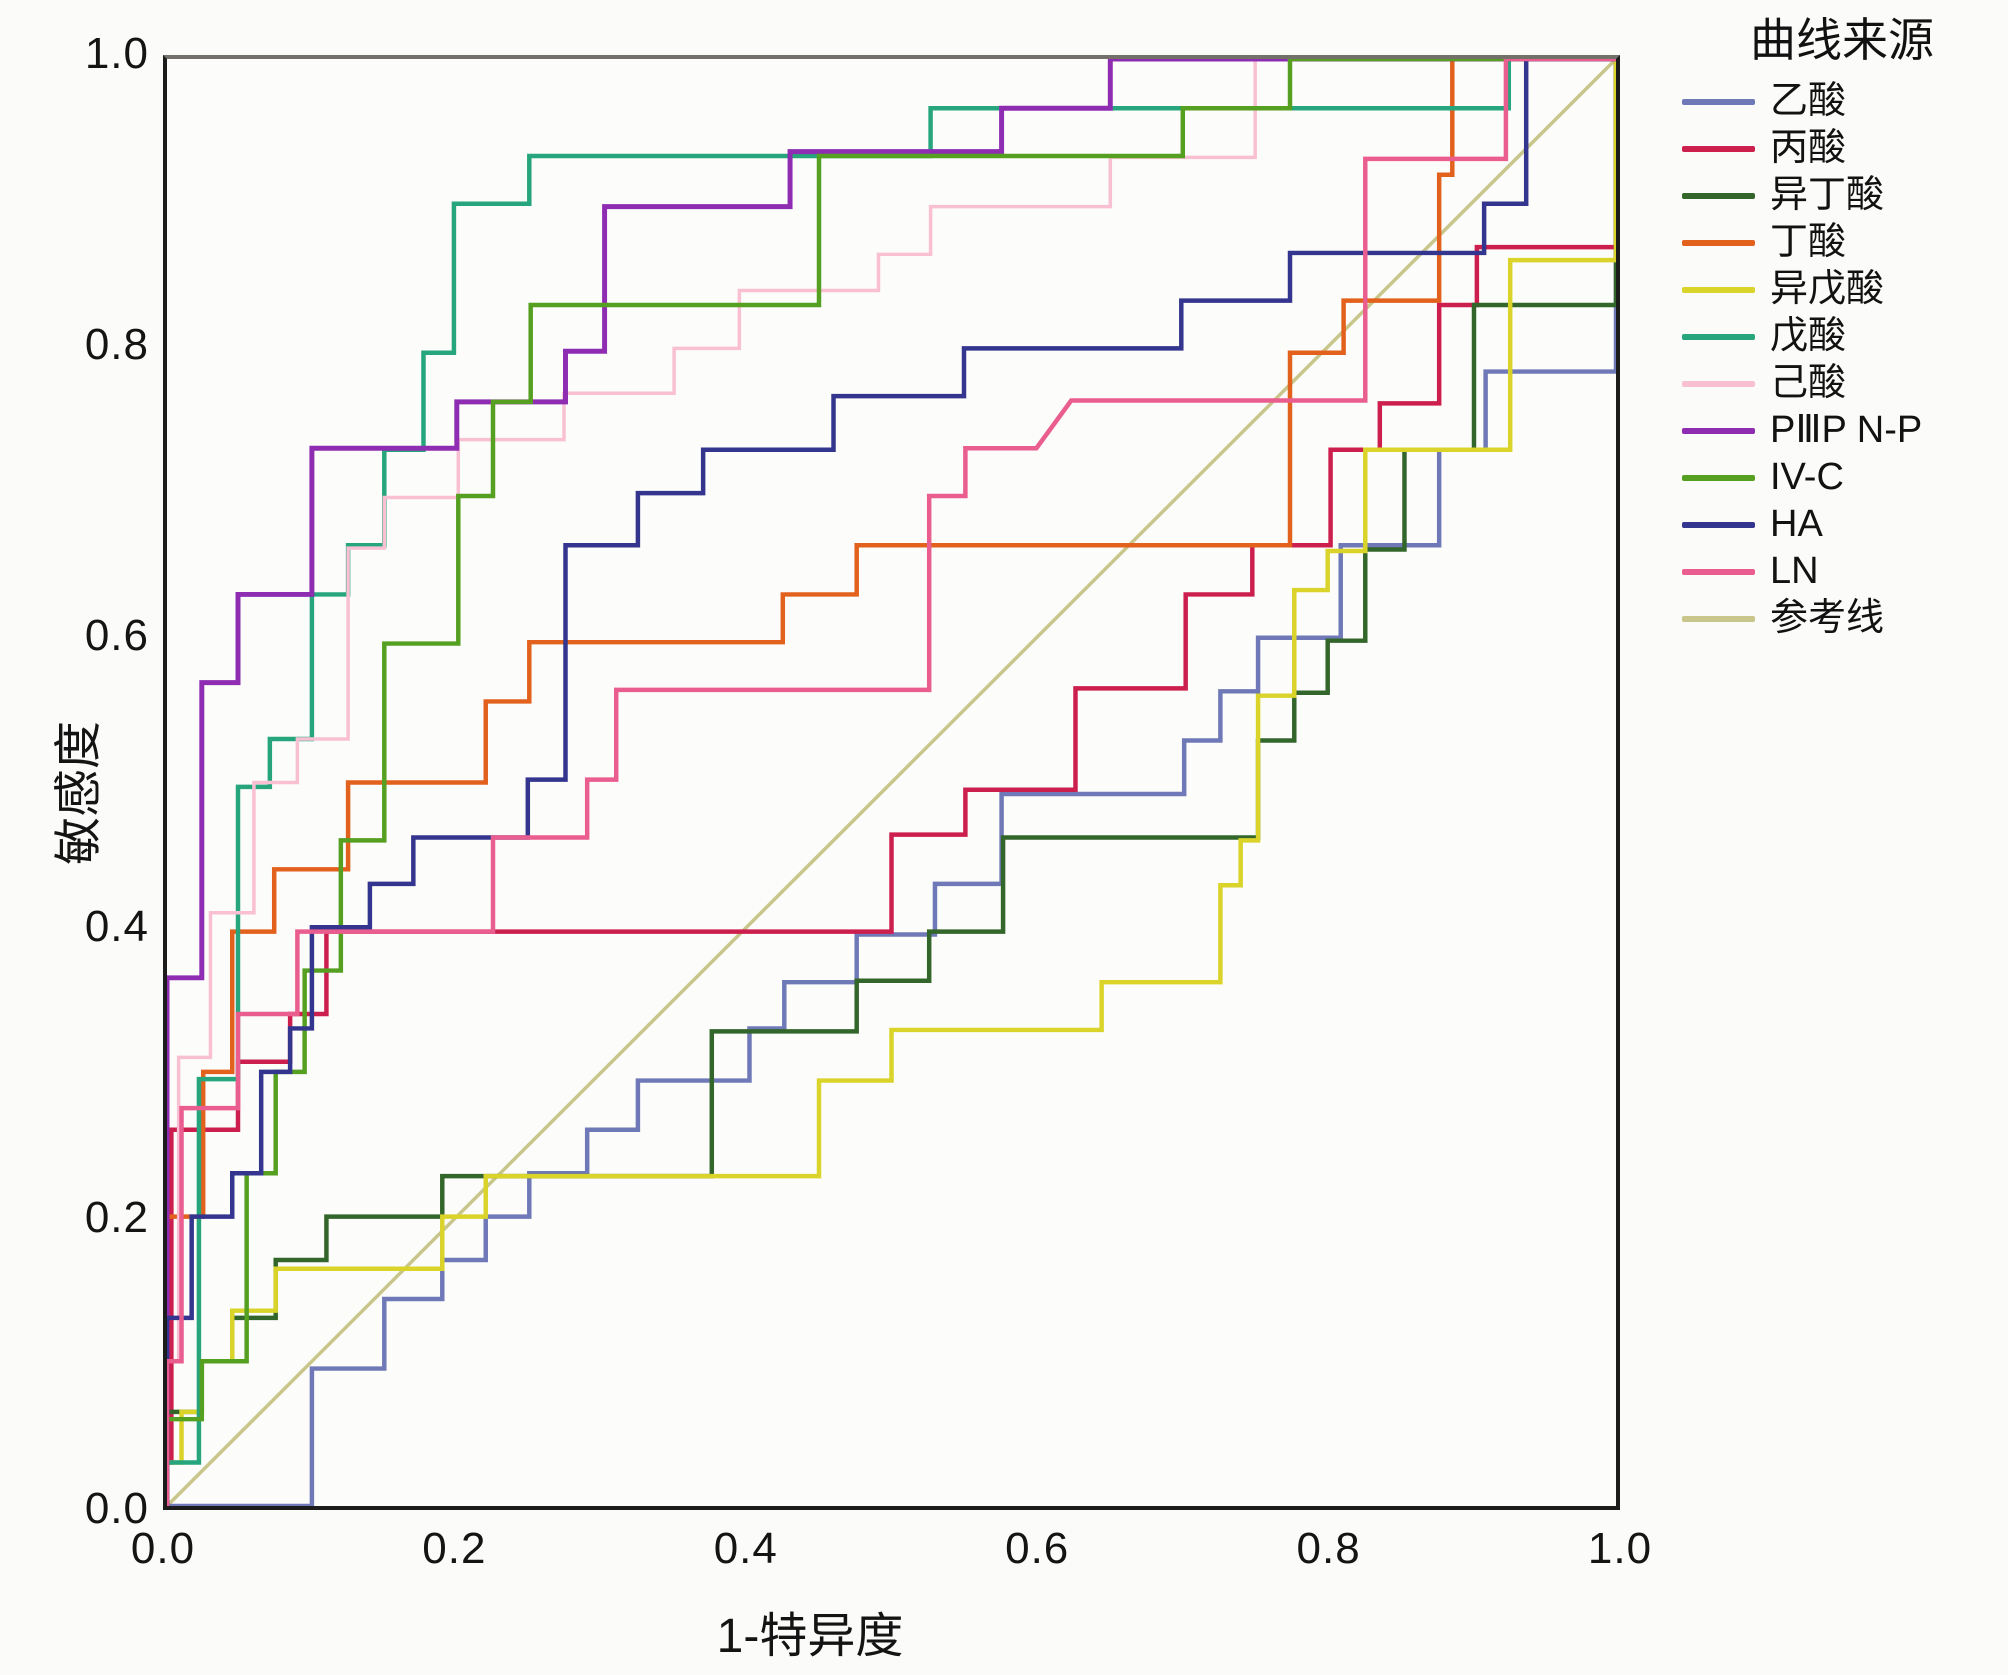 The image size is (2008, 1675). I want to click on legend-item-参考线: 参考线, so click(1845, 618).